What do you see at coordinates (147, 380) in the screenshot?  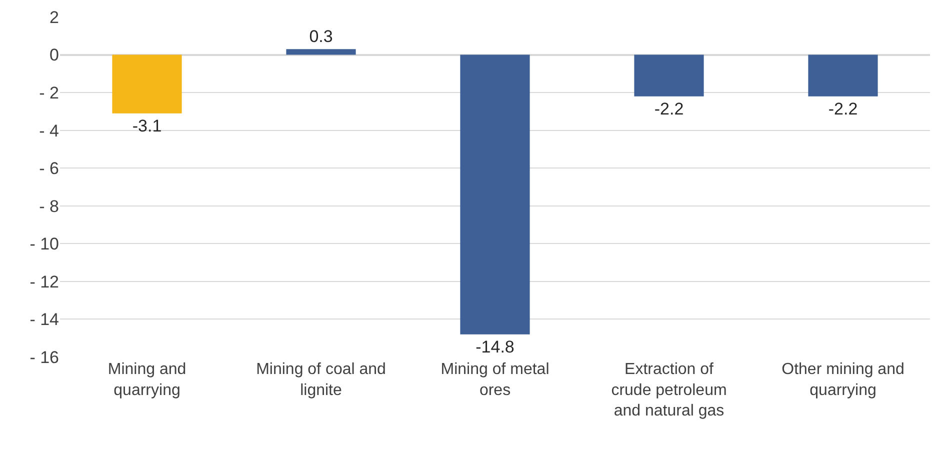 I see `x-tick-label: Mining and quarrying` at bounding box center [147, 380].